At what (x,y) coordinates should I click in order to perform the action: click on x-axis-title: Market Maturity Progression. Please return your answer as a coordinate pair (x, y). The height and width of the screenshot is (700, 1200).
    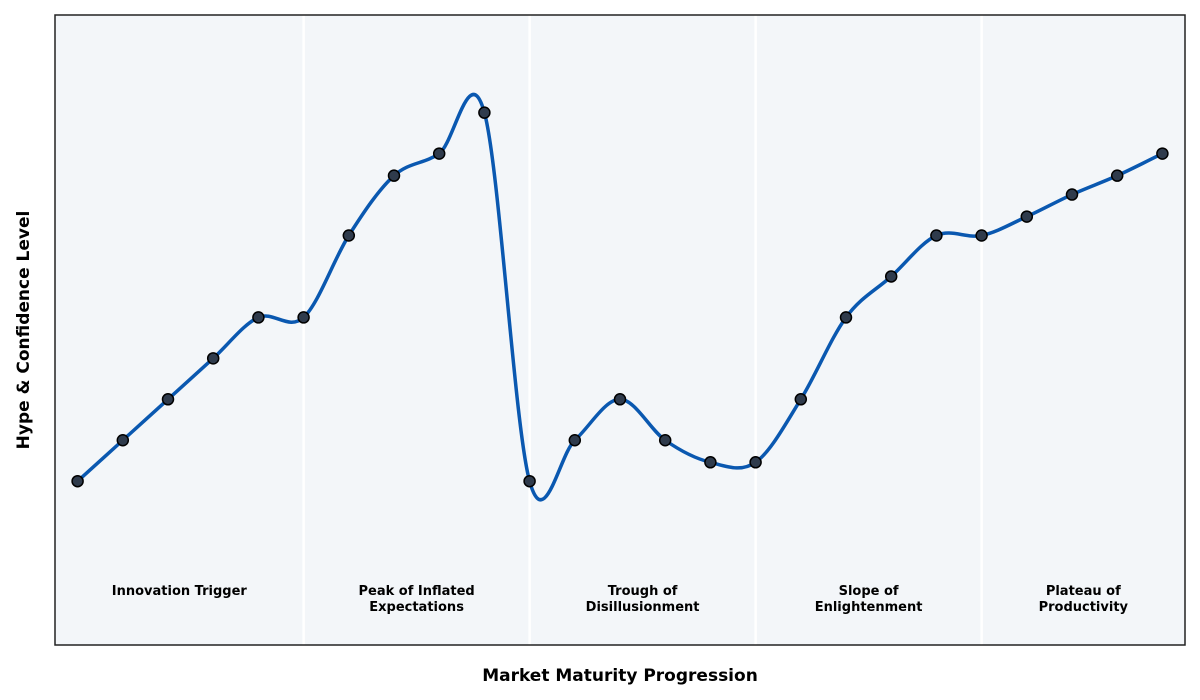
    Looking at the image, I should click on (620, 676).